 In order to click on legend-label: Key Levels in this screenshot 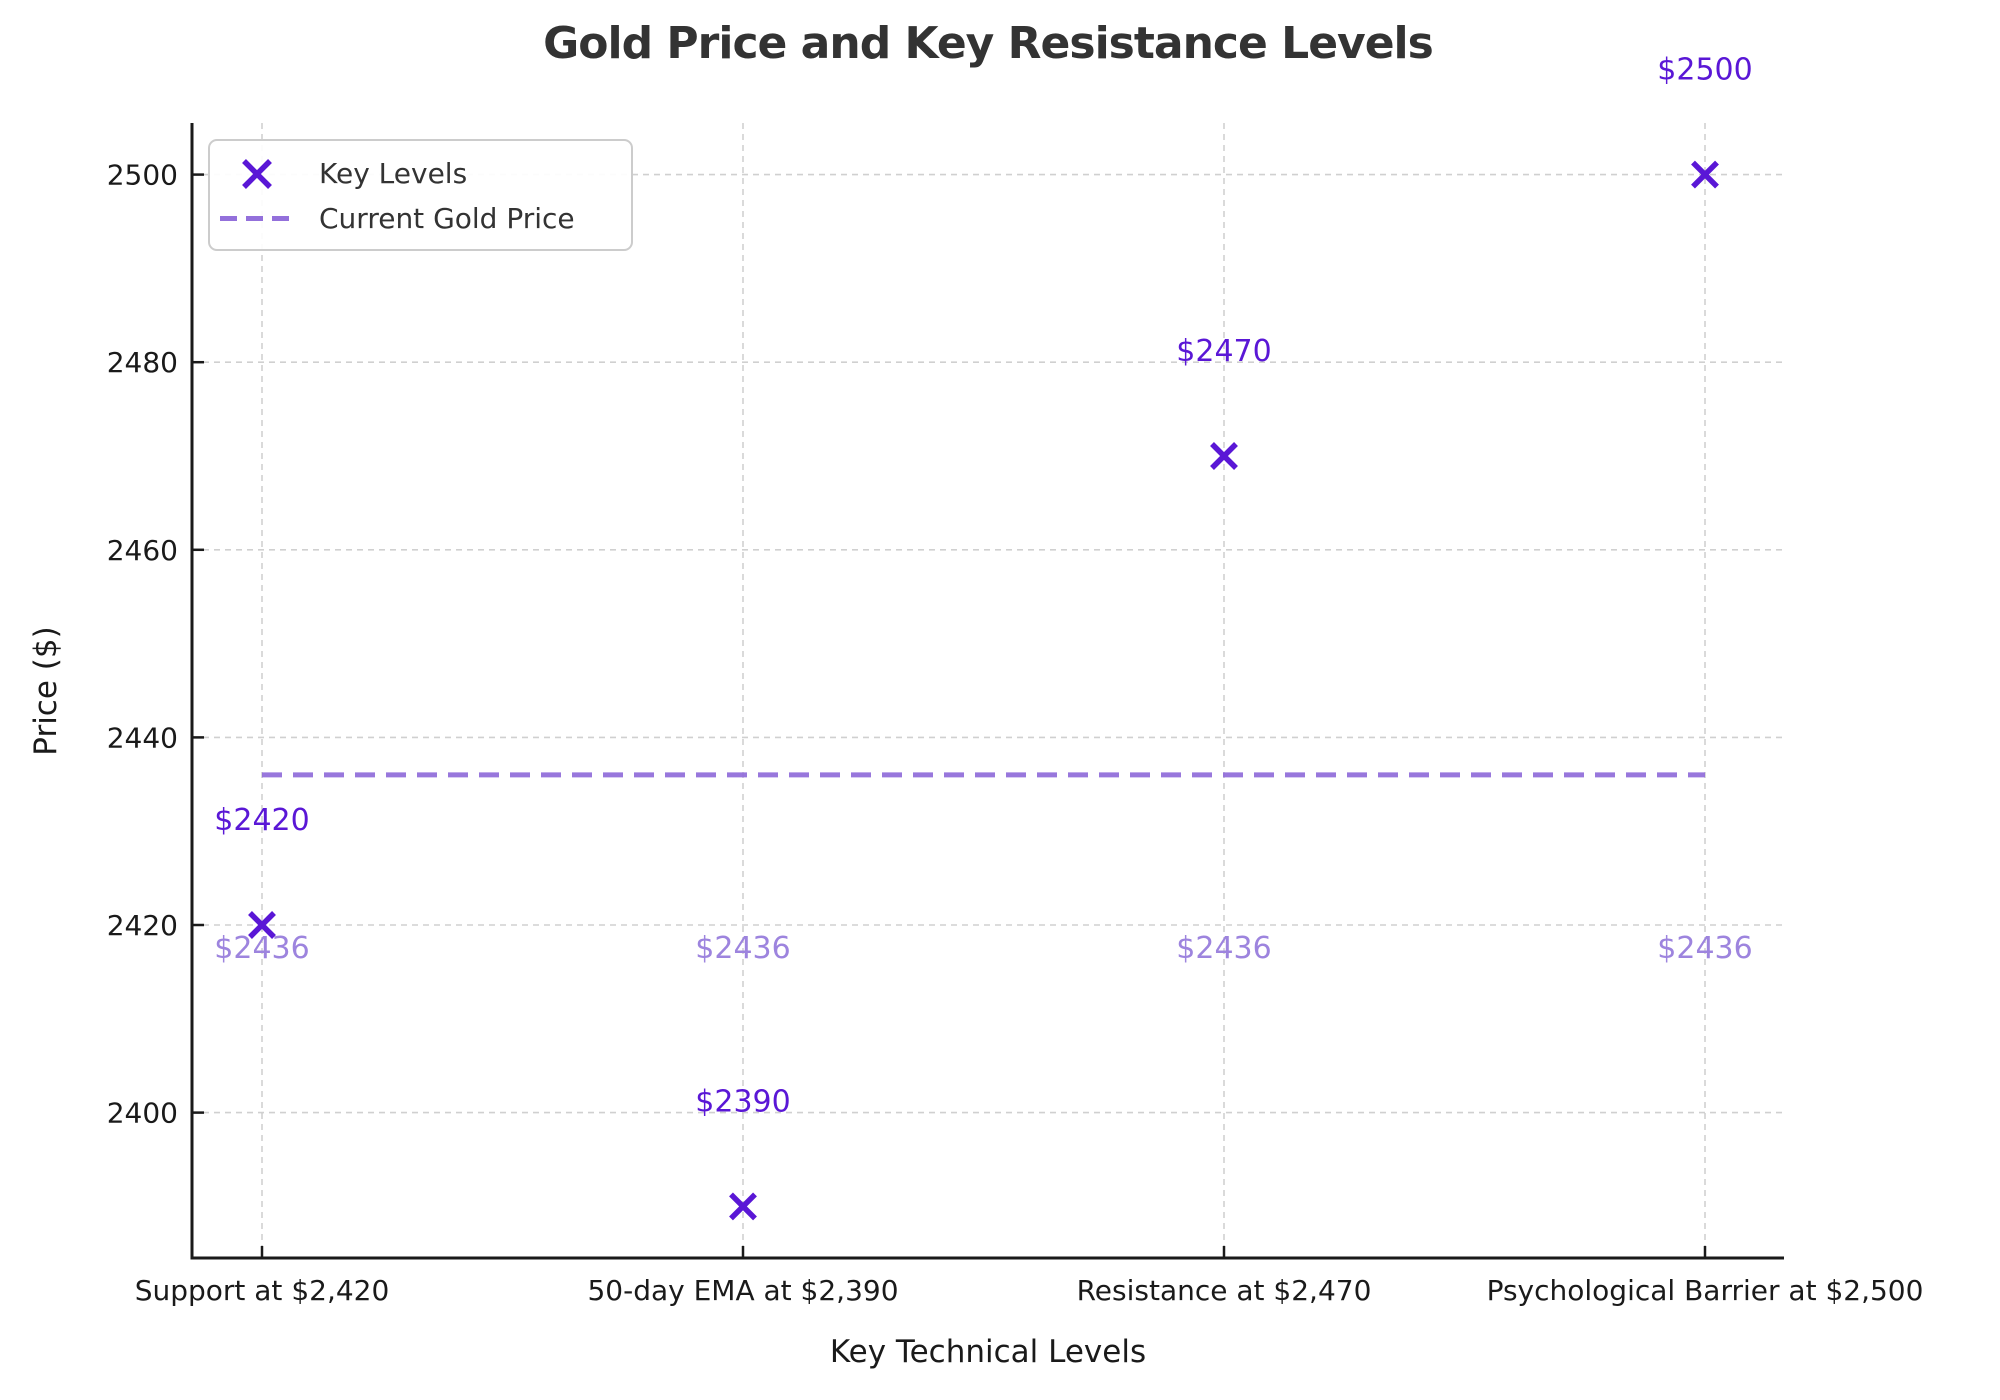, I will do `click(393, 174)`.